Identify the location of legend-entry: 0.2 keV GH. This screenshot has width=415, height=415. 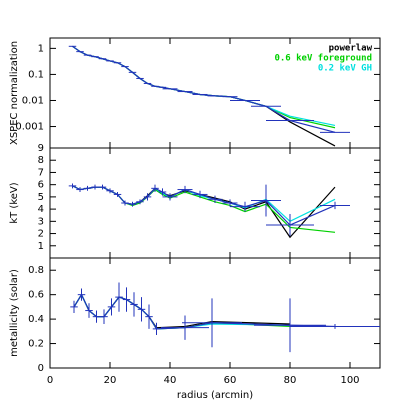
(345, 69).